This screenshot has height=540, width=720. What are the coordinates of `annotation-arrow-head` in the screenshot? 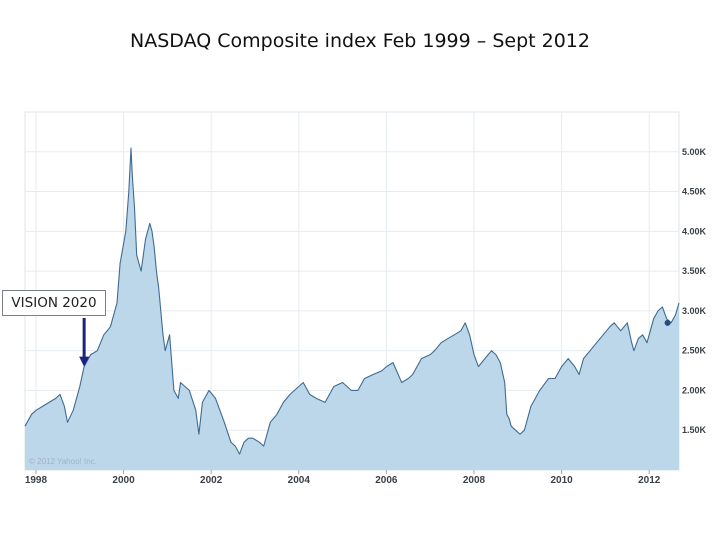 It's located at (84, 361).